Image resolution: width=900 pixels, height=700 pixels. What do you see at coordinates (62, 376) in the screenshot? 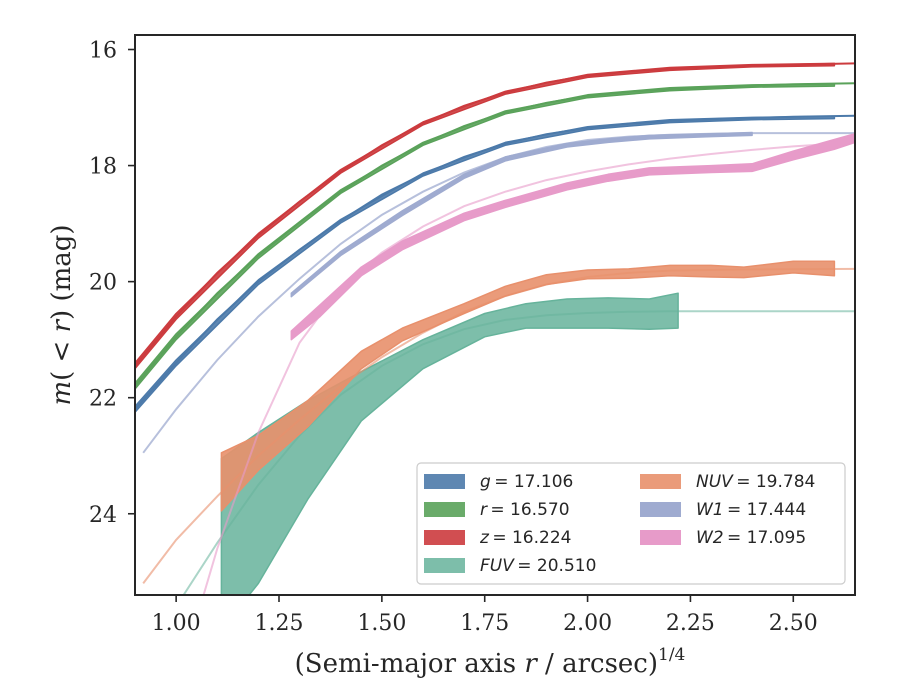
I see `y-axis-label-open: (` at bounding box center [62, 376].